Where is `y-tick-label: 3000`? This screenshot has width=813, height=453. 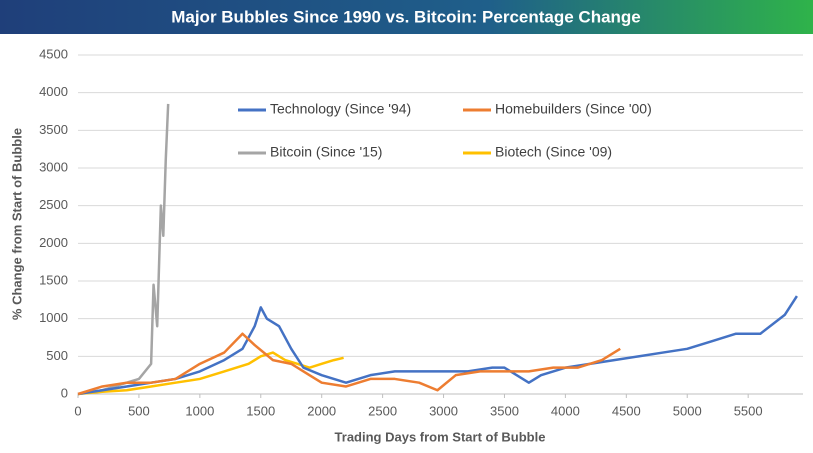
y-tick-label: 3000 is located at coordinates (53, 166).